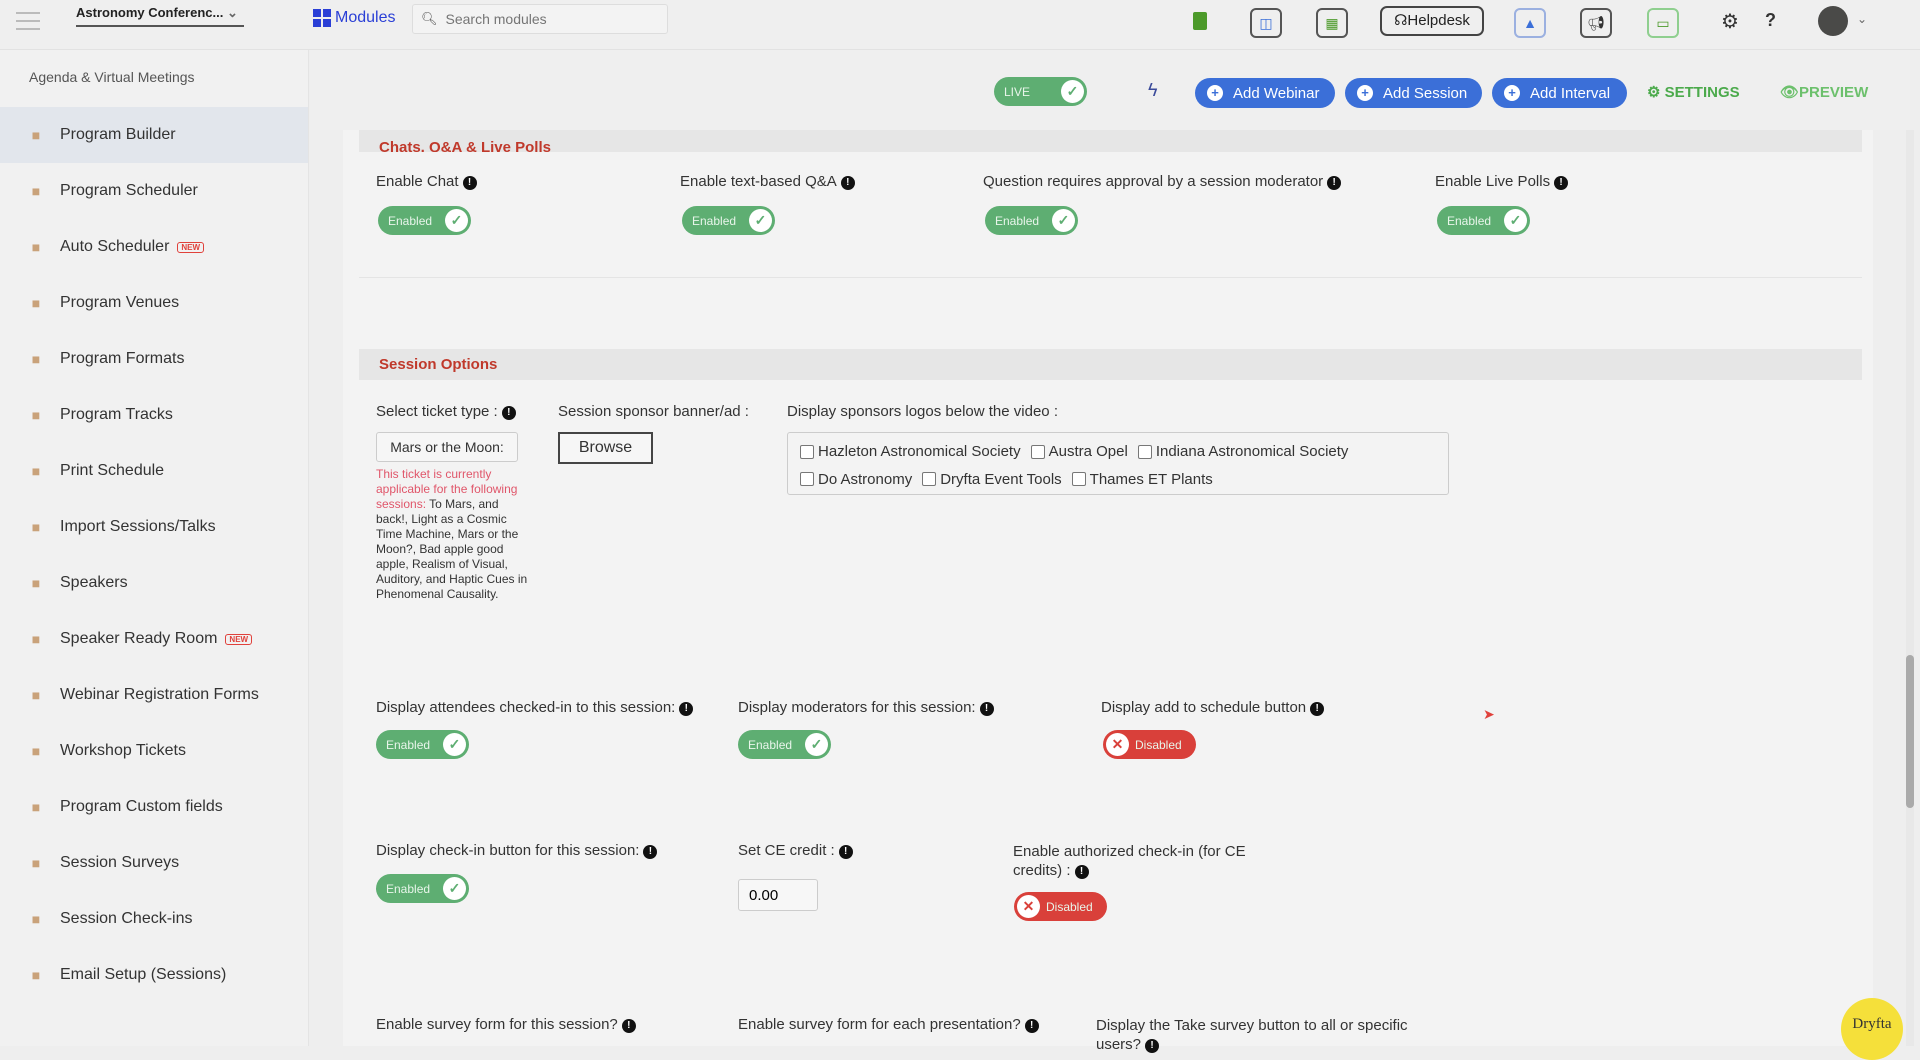 Image resolution: width=1920 pixels, height=1060 pixels. I want to click on sidebar-item-label: Program Formats, so click(122, 358).